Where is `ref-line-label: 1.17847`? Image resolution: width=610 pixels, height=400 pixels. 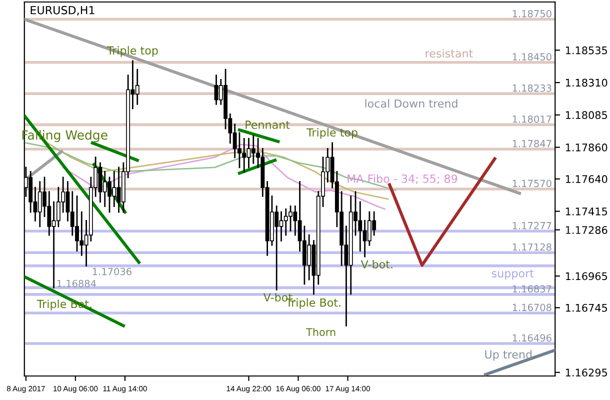
ref-line-label: 1.17847 is located at coordinates (532, 144).